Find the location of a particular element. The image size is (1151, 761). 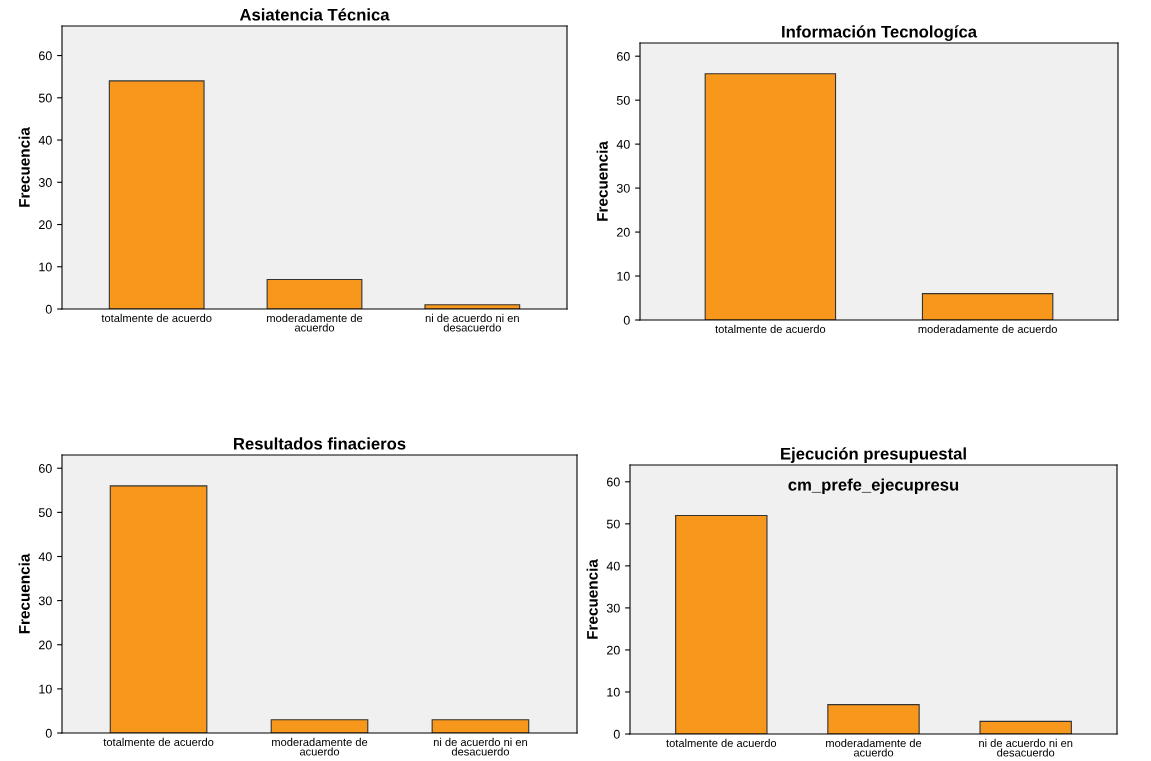

chart-title: Resultados finacieros is located at coordinates (320, 443).